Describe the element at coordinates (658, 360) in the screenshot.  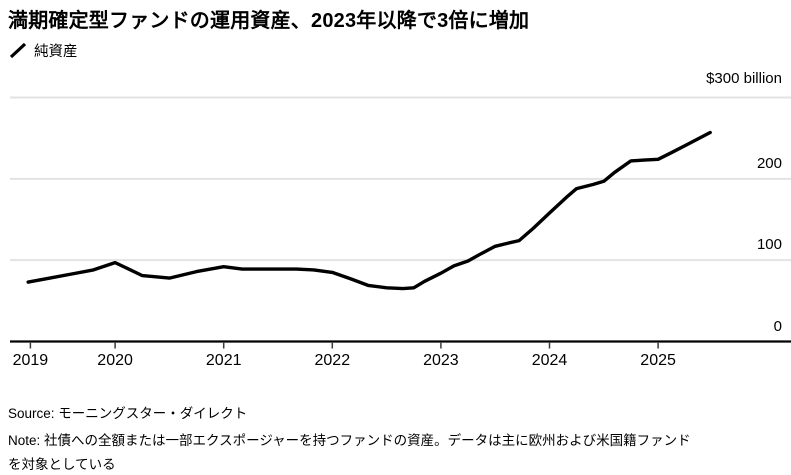
I see `x-axis-label-2025: 2025` at that location.